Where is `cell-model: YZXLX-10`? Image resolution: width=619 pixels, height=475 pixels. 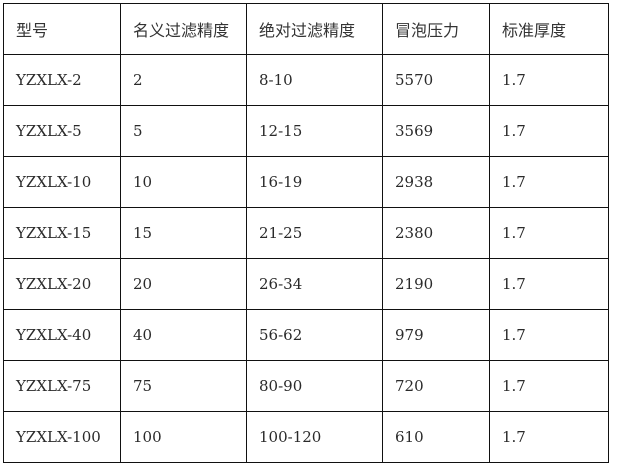
cell-model: YZXLX-10 is located at coordinates (62, 182).